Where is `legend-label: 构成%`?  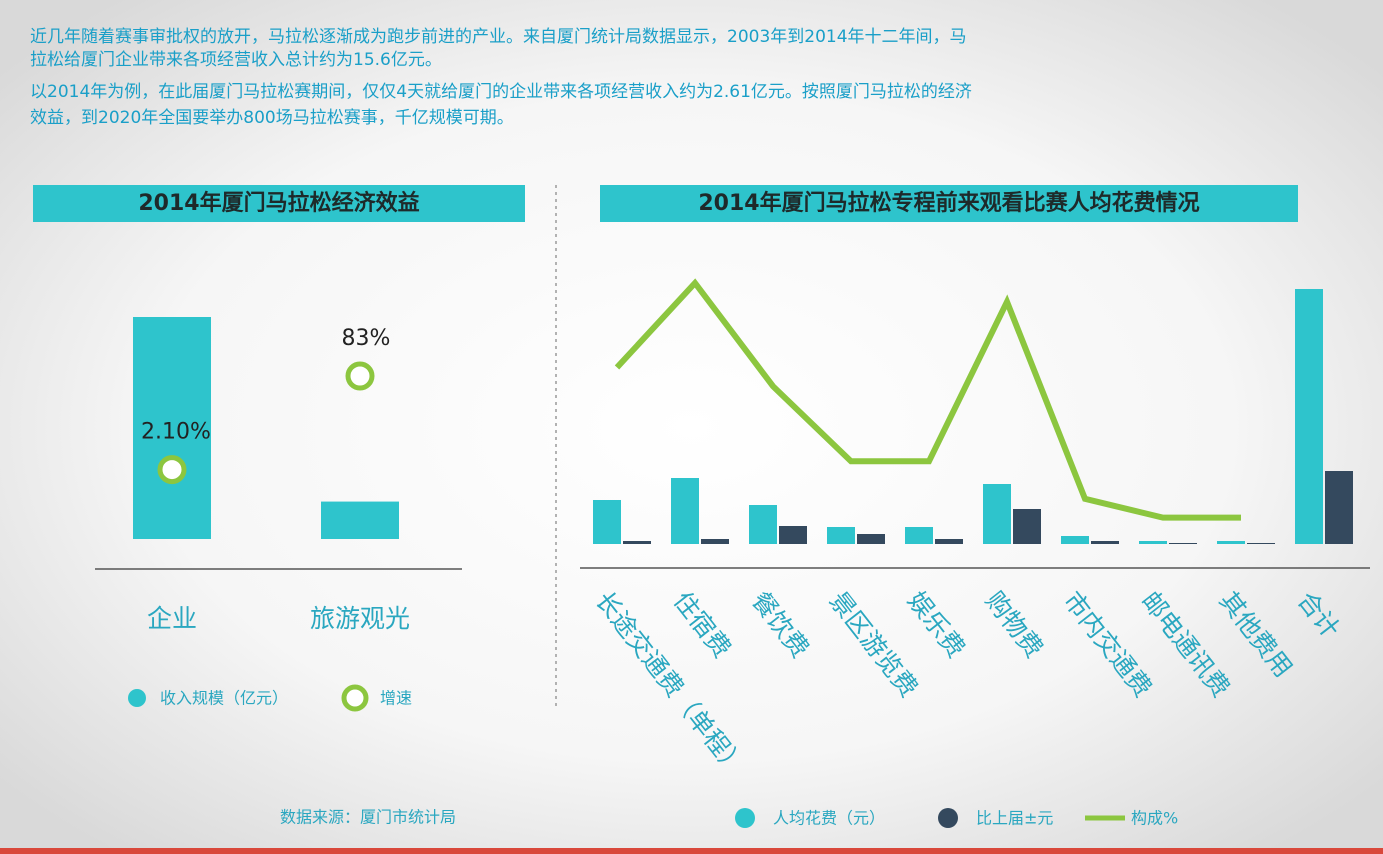
legend-label: 构成% is located at coordinates (1154, 818).